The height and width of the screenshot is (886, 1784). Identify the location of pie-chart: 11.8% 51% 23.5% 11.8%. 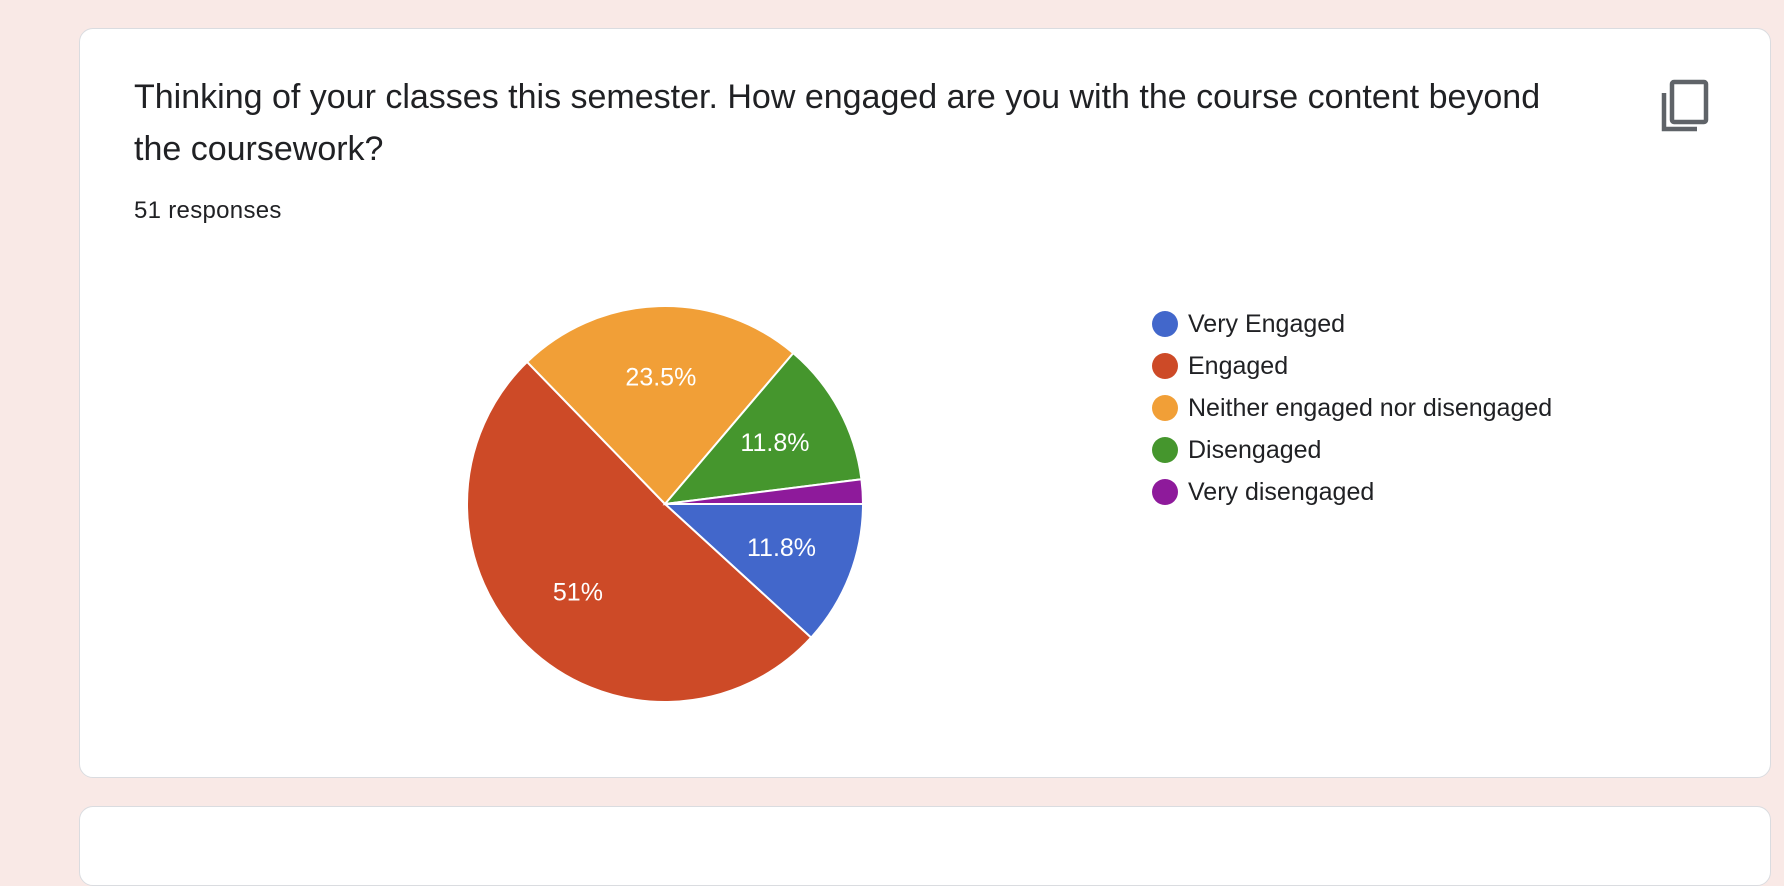
(665, 504).